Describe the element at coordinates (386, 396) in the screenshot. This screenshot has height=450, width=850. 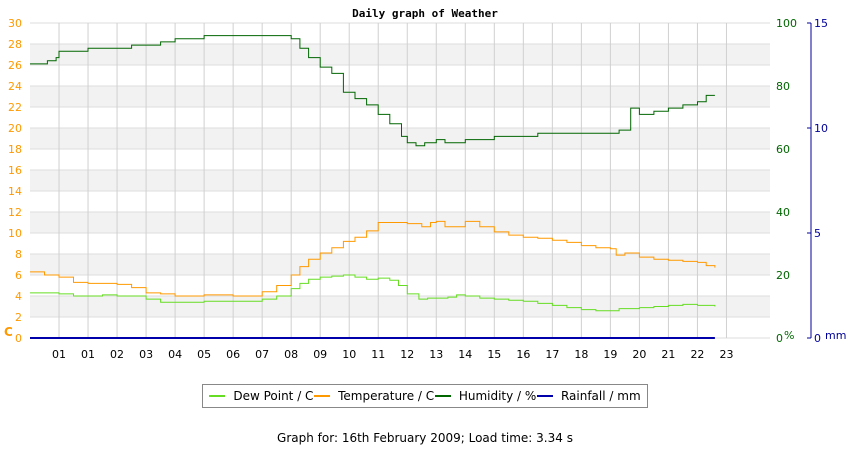
I see `legend-label: Temperature / C` at that location.